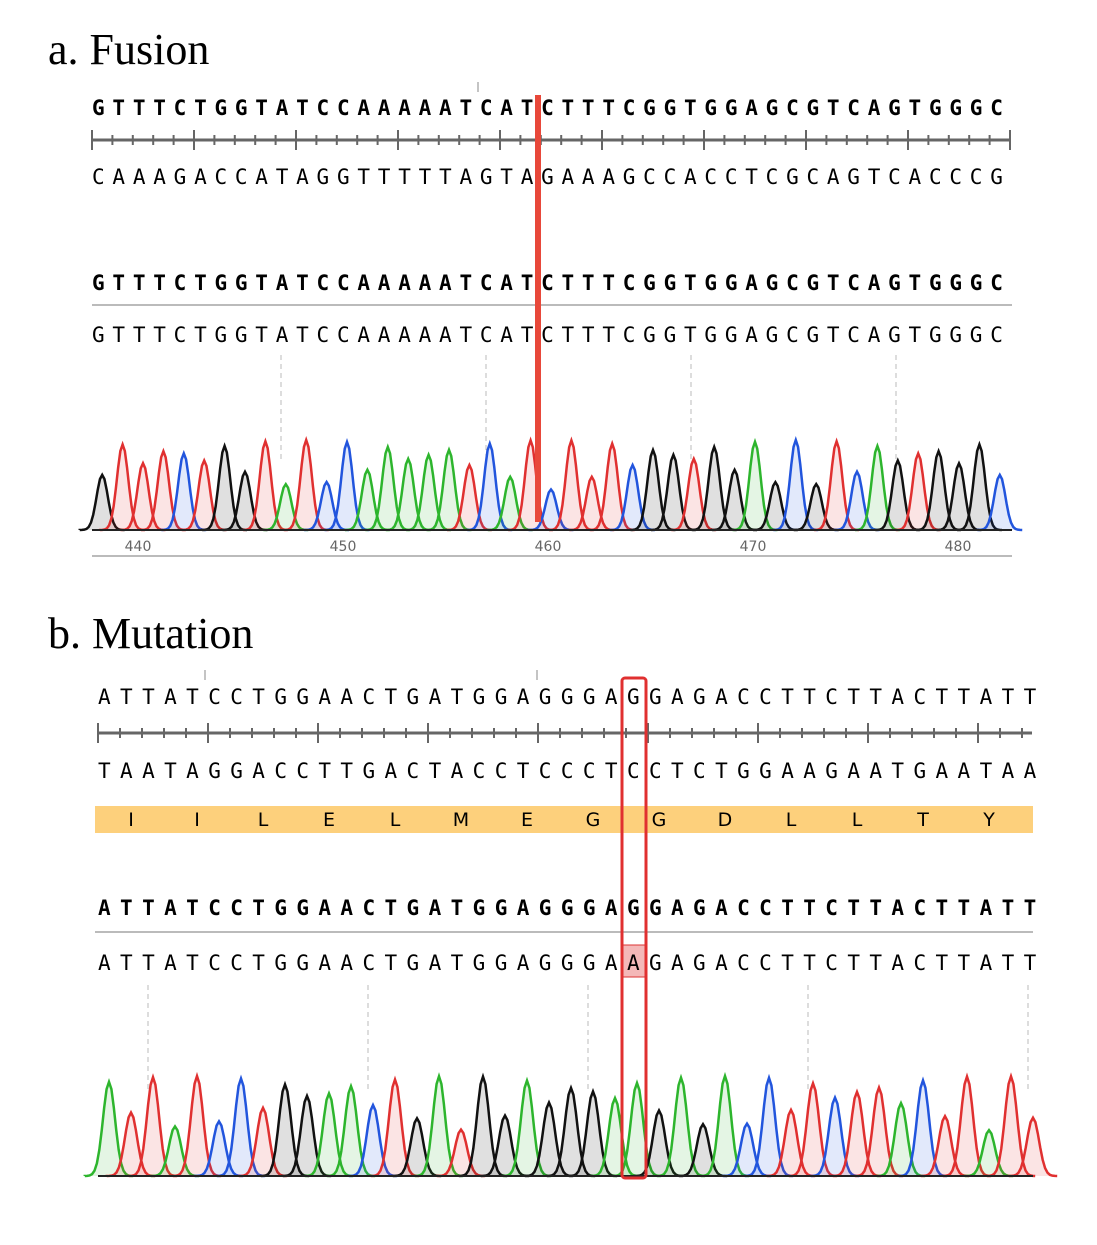 The width and height of the screenshot is (1097, 1245). Describe the element at coordinates (753, 547) in the screenshot. I see `position-label: 470` at that location.